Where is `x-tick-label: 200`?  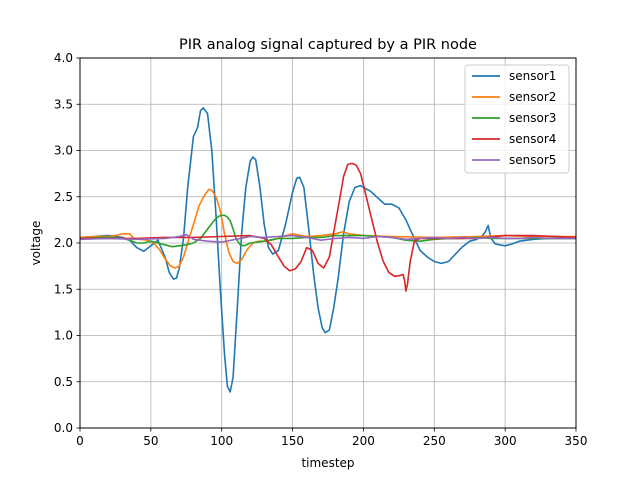 x-tick-label: 200 is located at coordinates (363, 441).